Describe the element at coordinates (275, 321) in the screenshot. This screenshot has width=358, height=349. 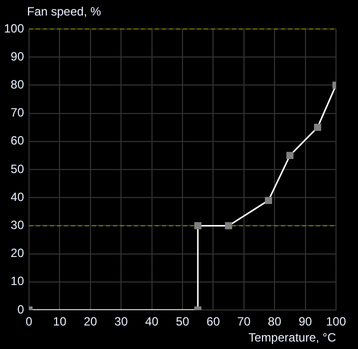
I see `x-tick-label: 80` at that location.